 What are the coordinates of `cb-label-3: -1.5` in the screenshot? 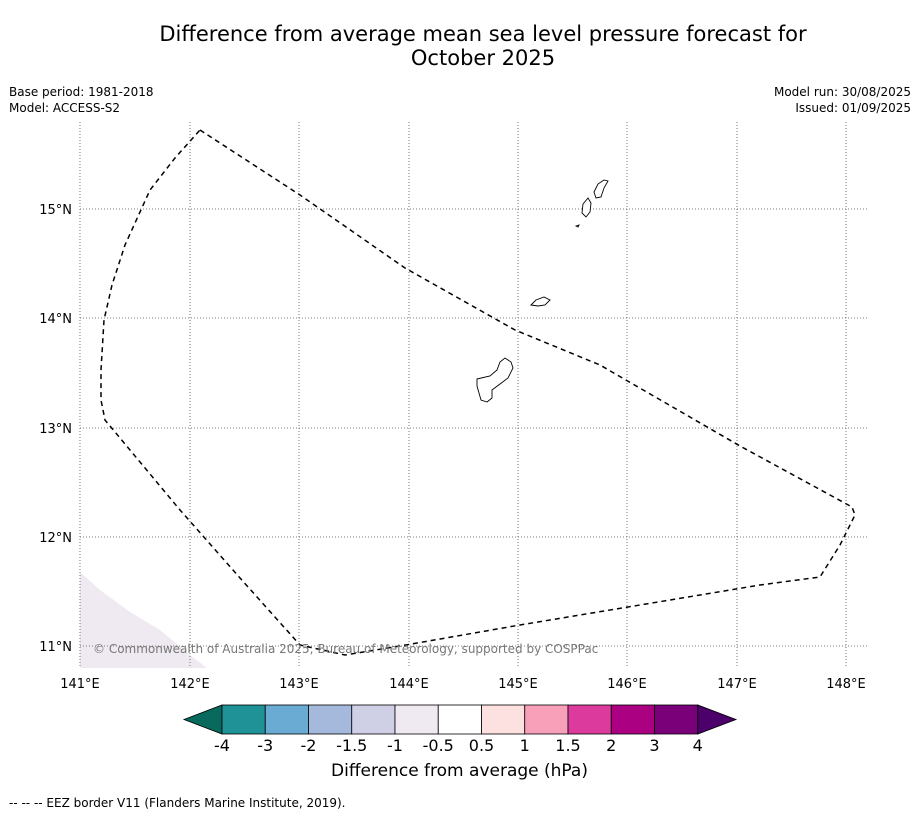 It's located at (351, 745).